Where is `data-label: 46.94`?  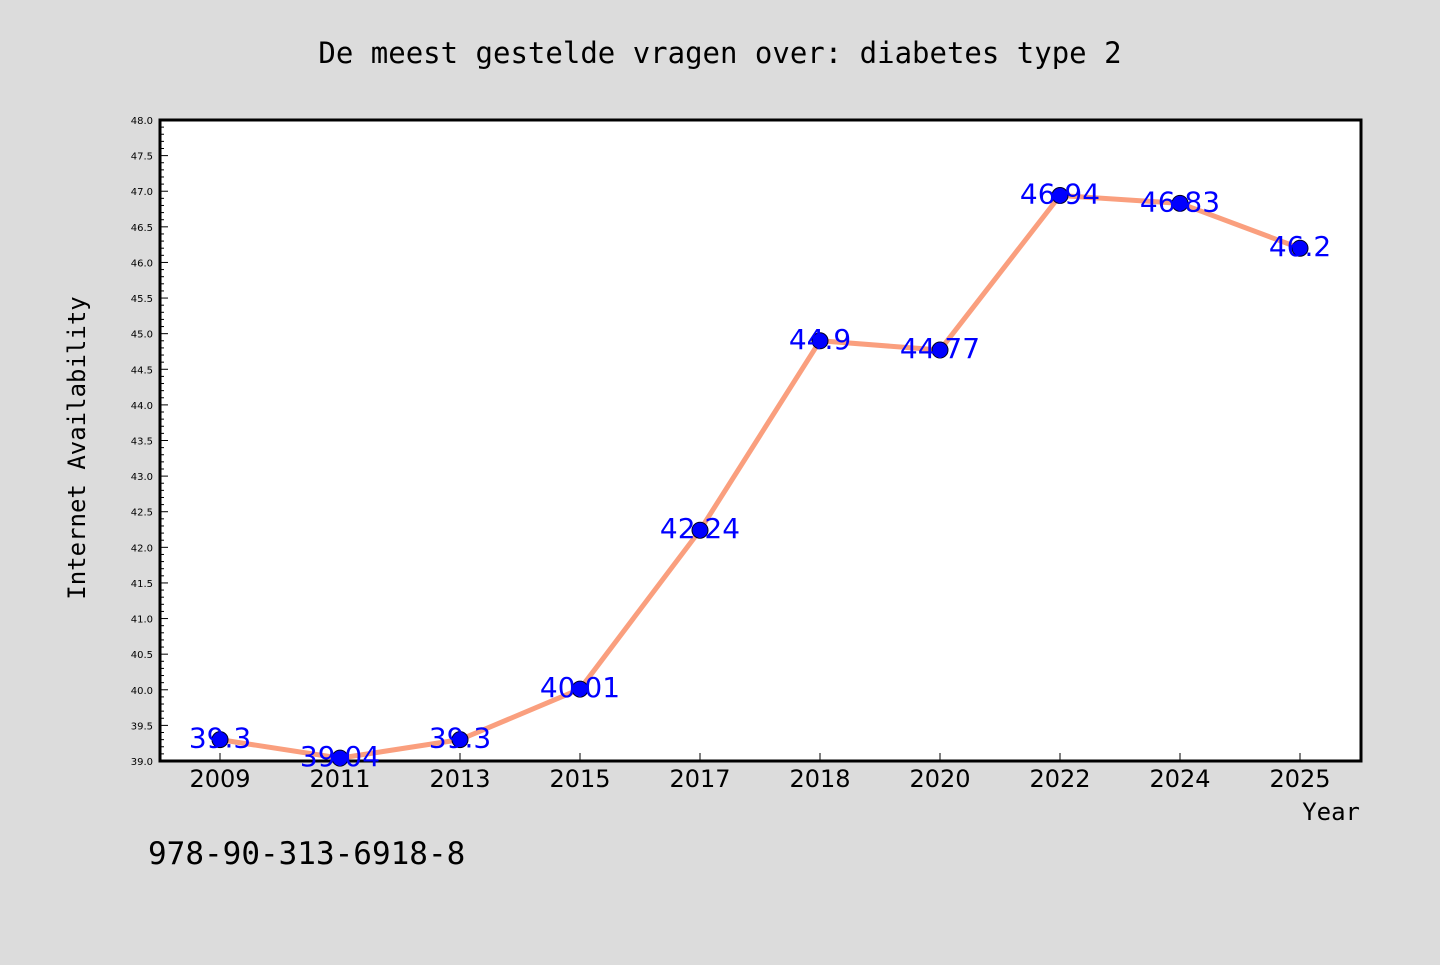 data-label: 46.94 is located at coordinates (1060, 193).